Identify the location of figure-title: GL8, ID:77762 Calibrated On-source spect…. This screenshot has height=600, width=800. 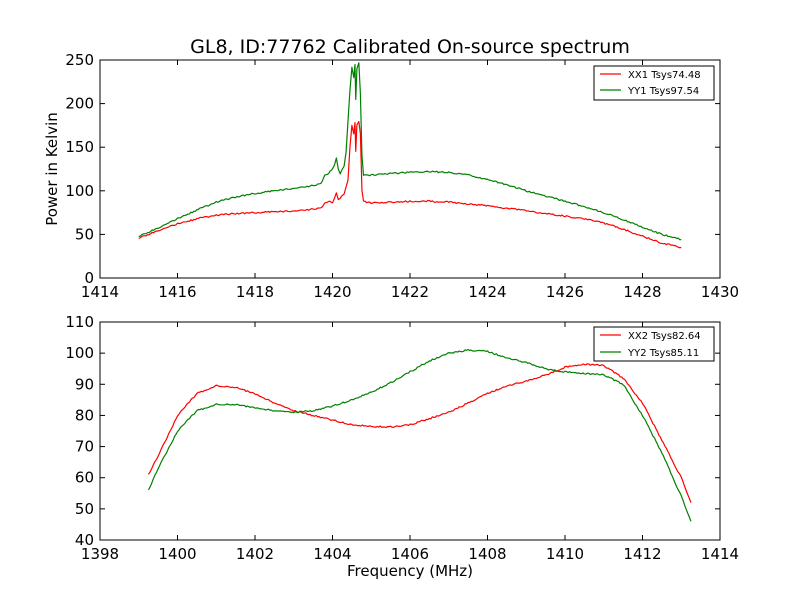
(410, 47).